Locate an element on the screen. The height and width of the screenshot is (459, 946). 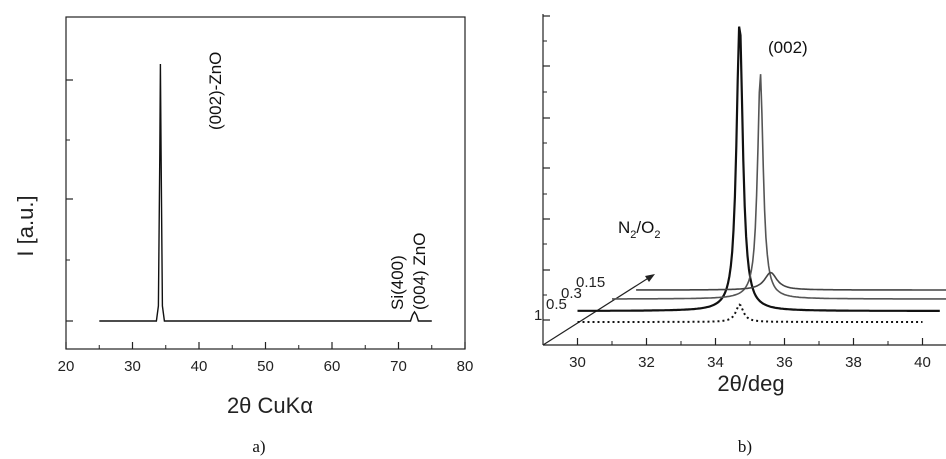
panel-b-depth-tick-label: 1 is located at coordinates (538, 315).